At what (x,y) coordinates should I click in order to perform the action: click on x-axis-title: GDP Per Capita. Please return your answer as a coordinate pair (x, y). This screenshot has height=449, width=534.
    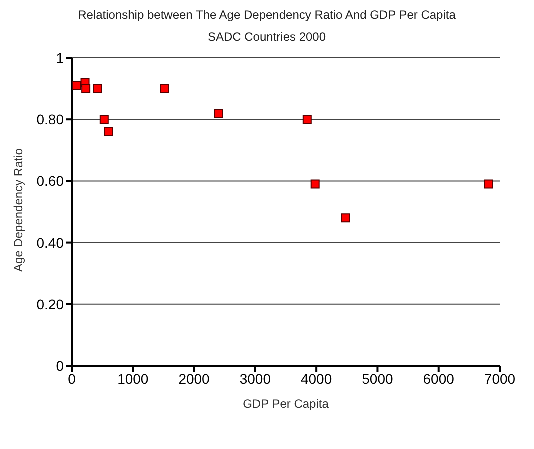
    Looking at the image, I should click on (286, 404).